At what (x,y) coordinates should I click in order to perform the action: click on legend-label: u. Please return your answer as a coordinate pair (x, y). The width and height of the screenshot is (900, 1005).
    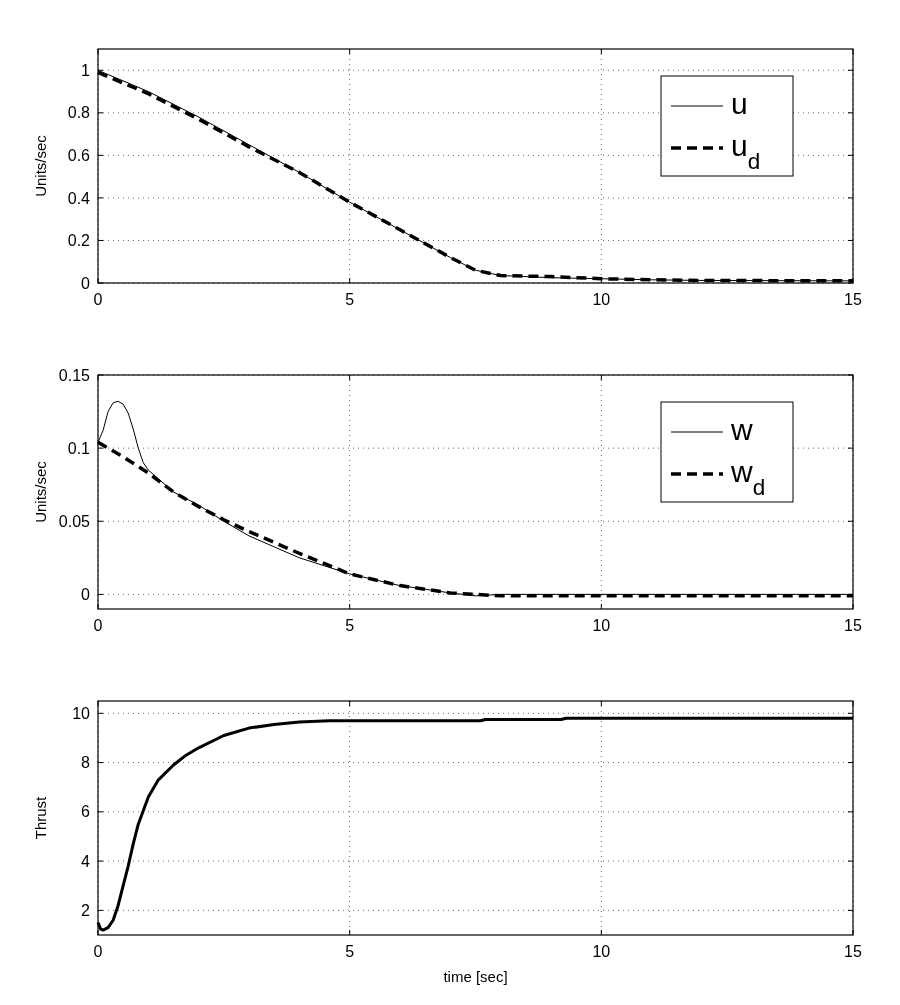
    Looking at the image, I should click on (739, 103).